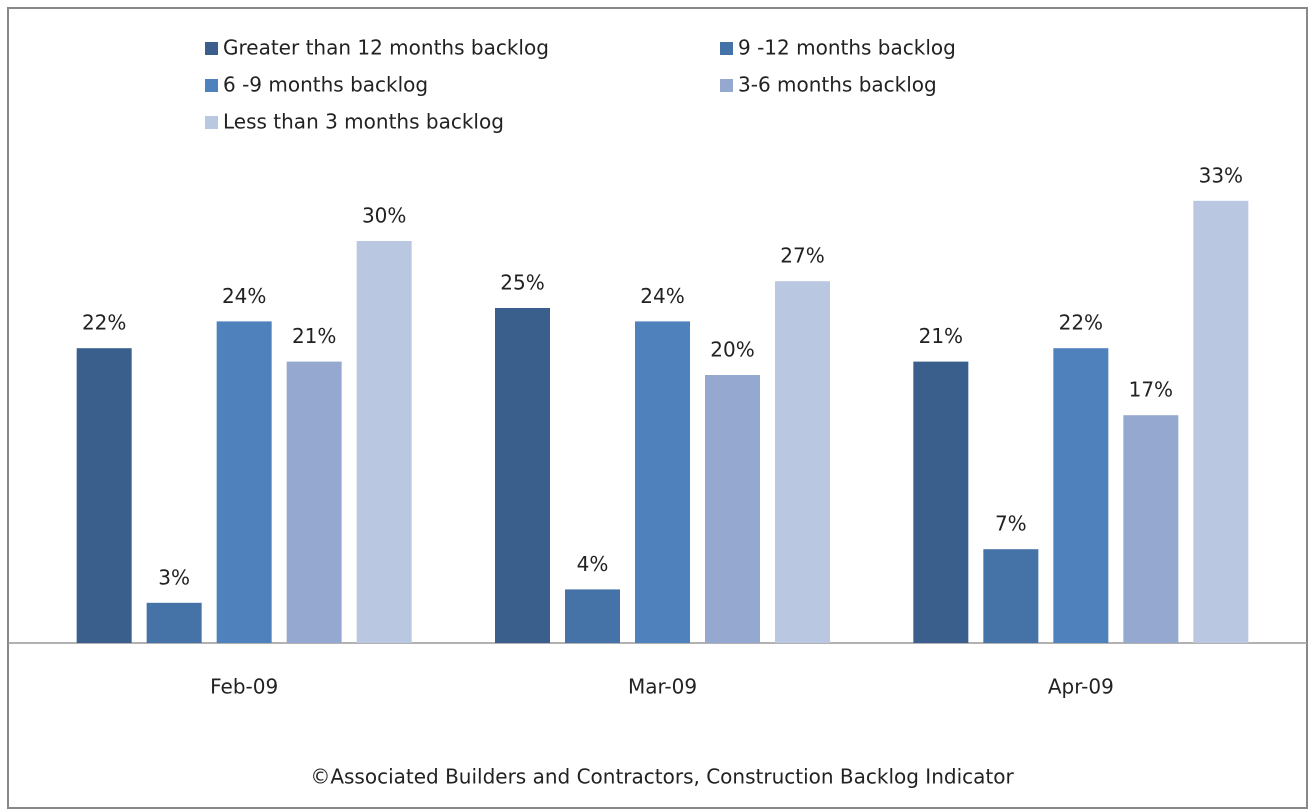  I want to click on x-tick-label: Apr-09, so click(1081, 687).